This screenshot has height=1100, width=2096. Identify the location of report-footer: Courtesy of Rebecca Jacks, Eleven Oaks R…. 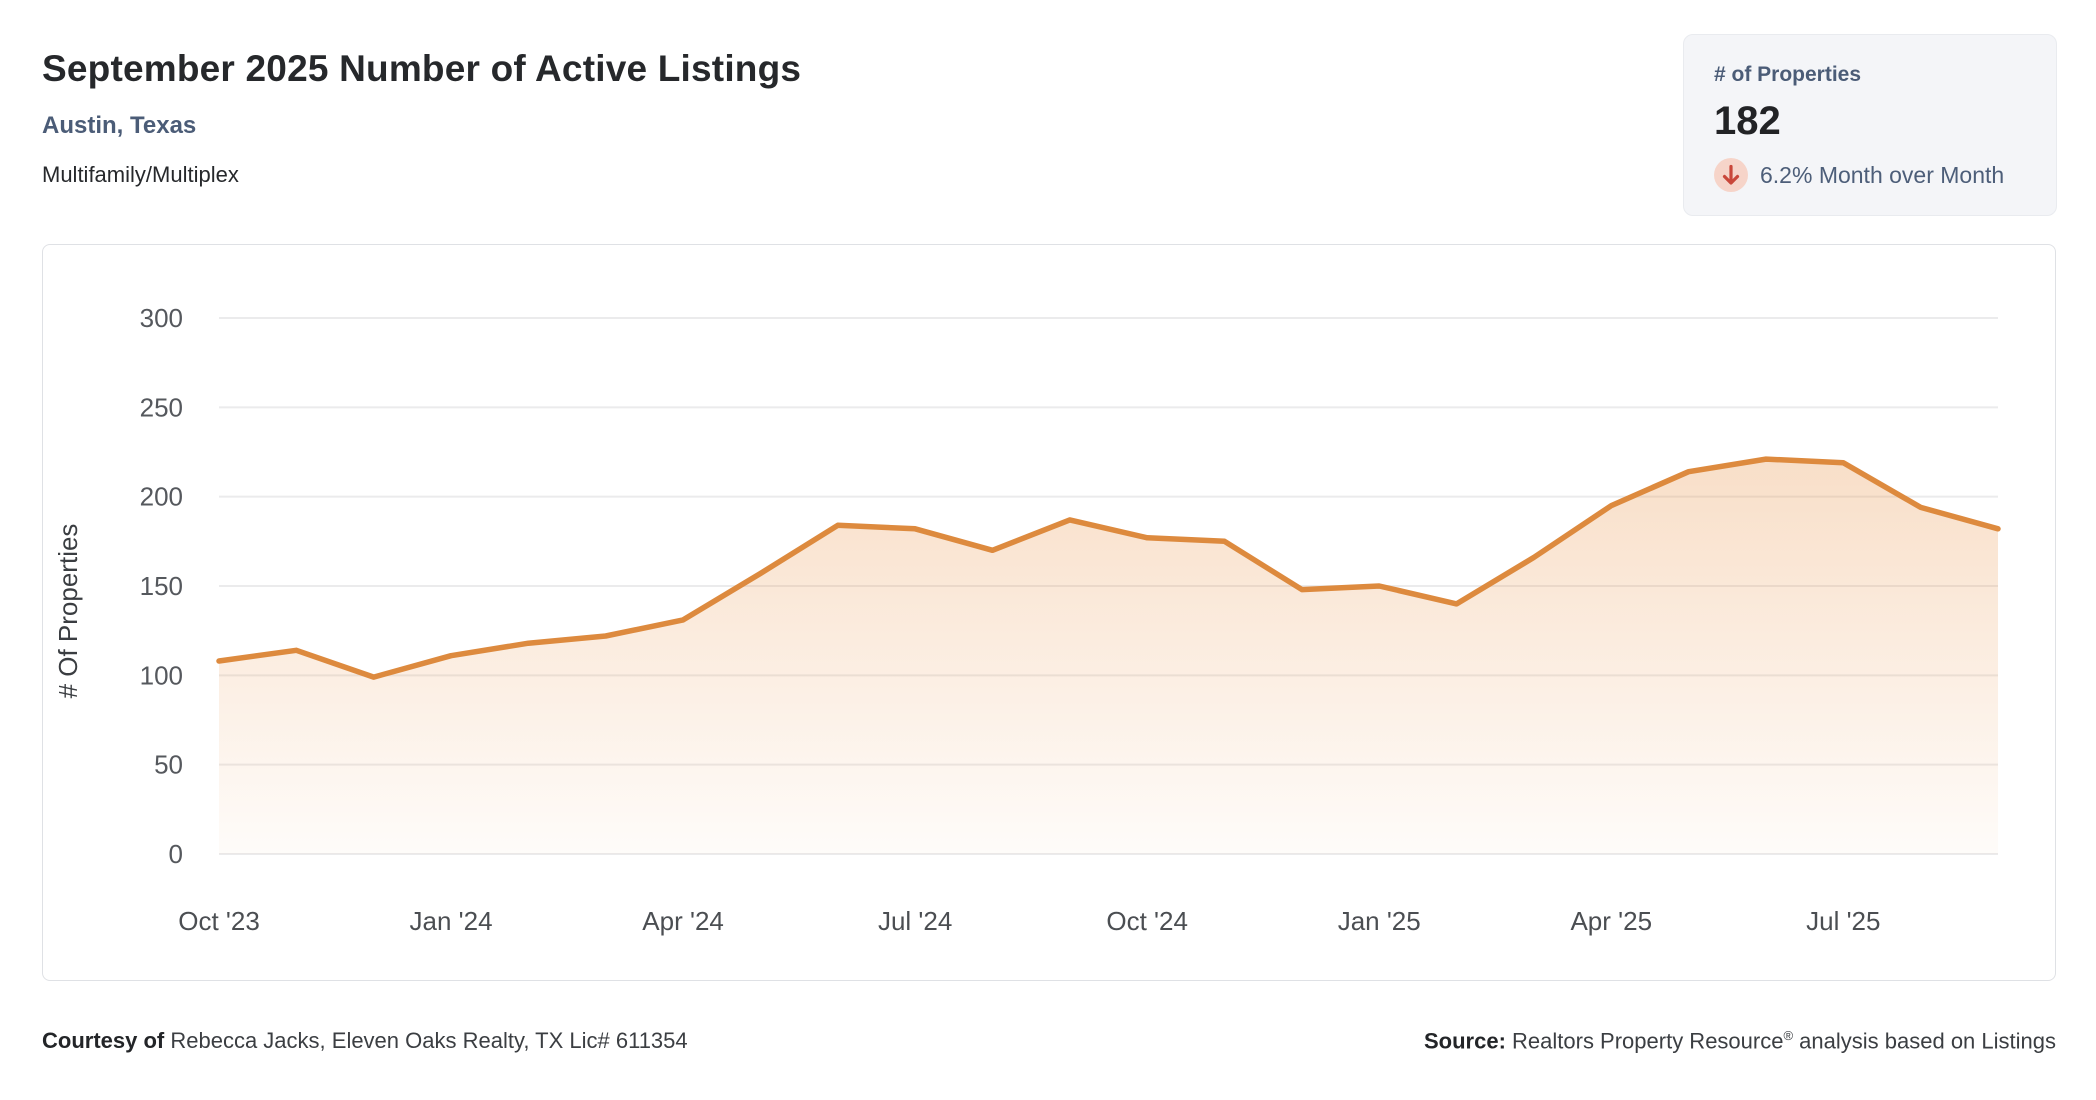
(1049, 1041).